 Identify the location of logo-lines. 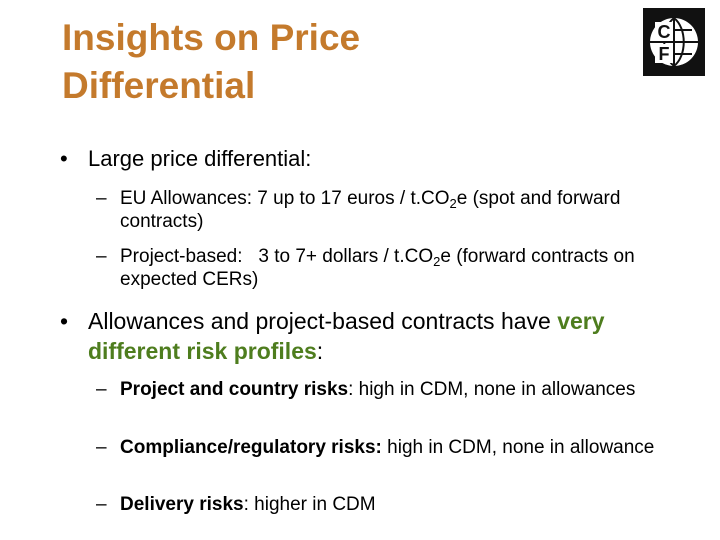
(674, 42).